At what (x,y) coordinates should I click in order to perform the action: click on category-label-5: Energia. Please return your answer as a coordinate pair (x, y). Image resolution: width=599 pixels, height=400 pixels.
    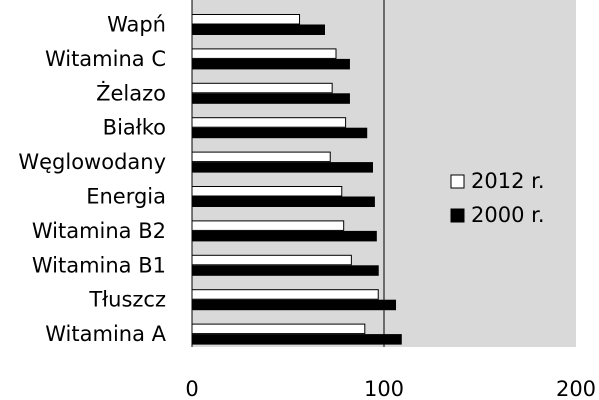
    Looking at the image, I should click on (126, 197).